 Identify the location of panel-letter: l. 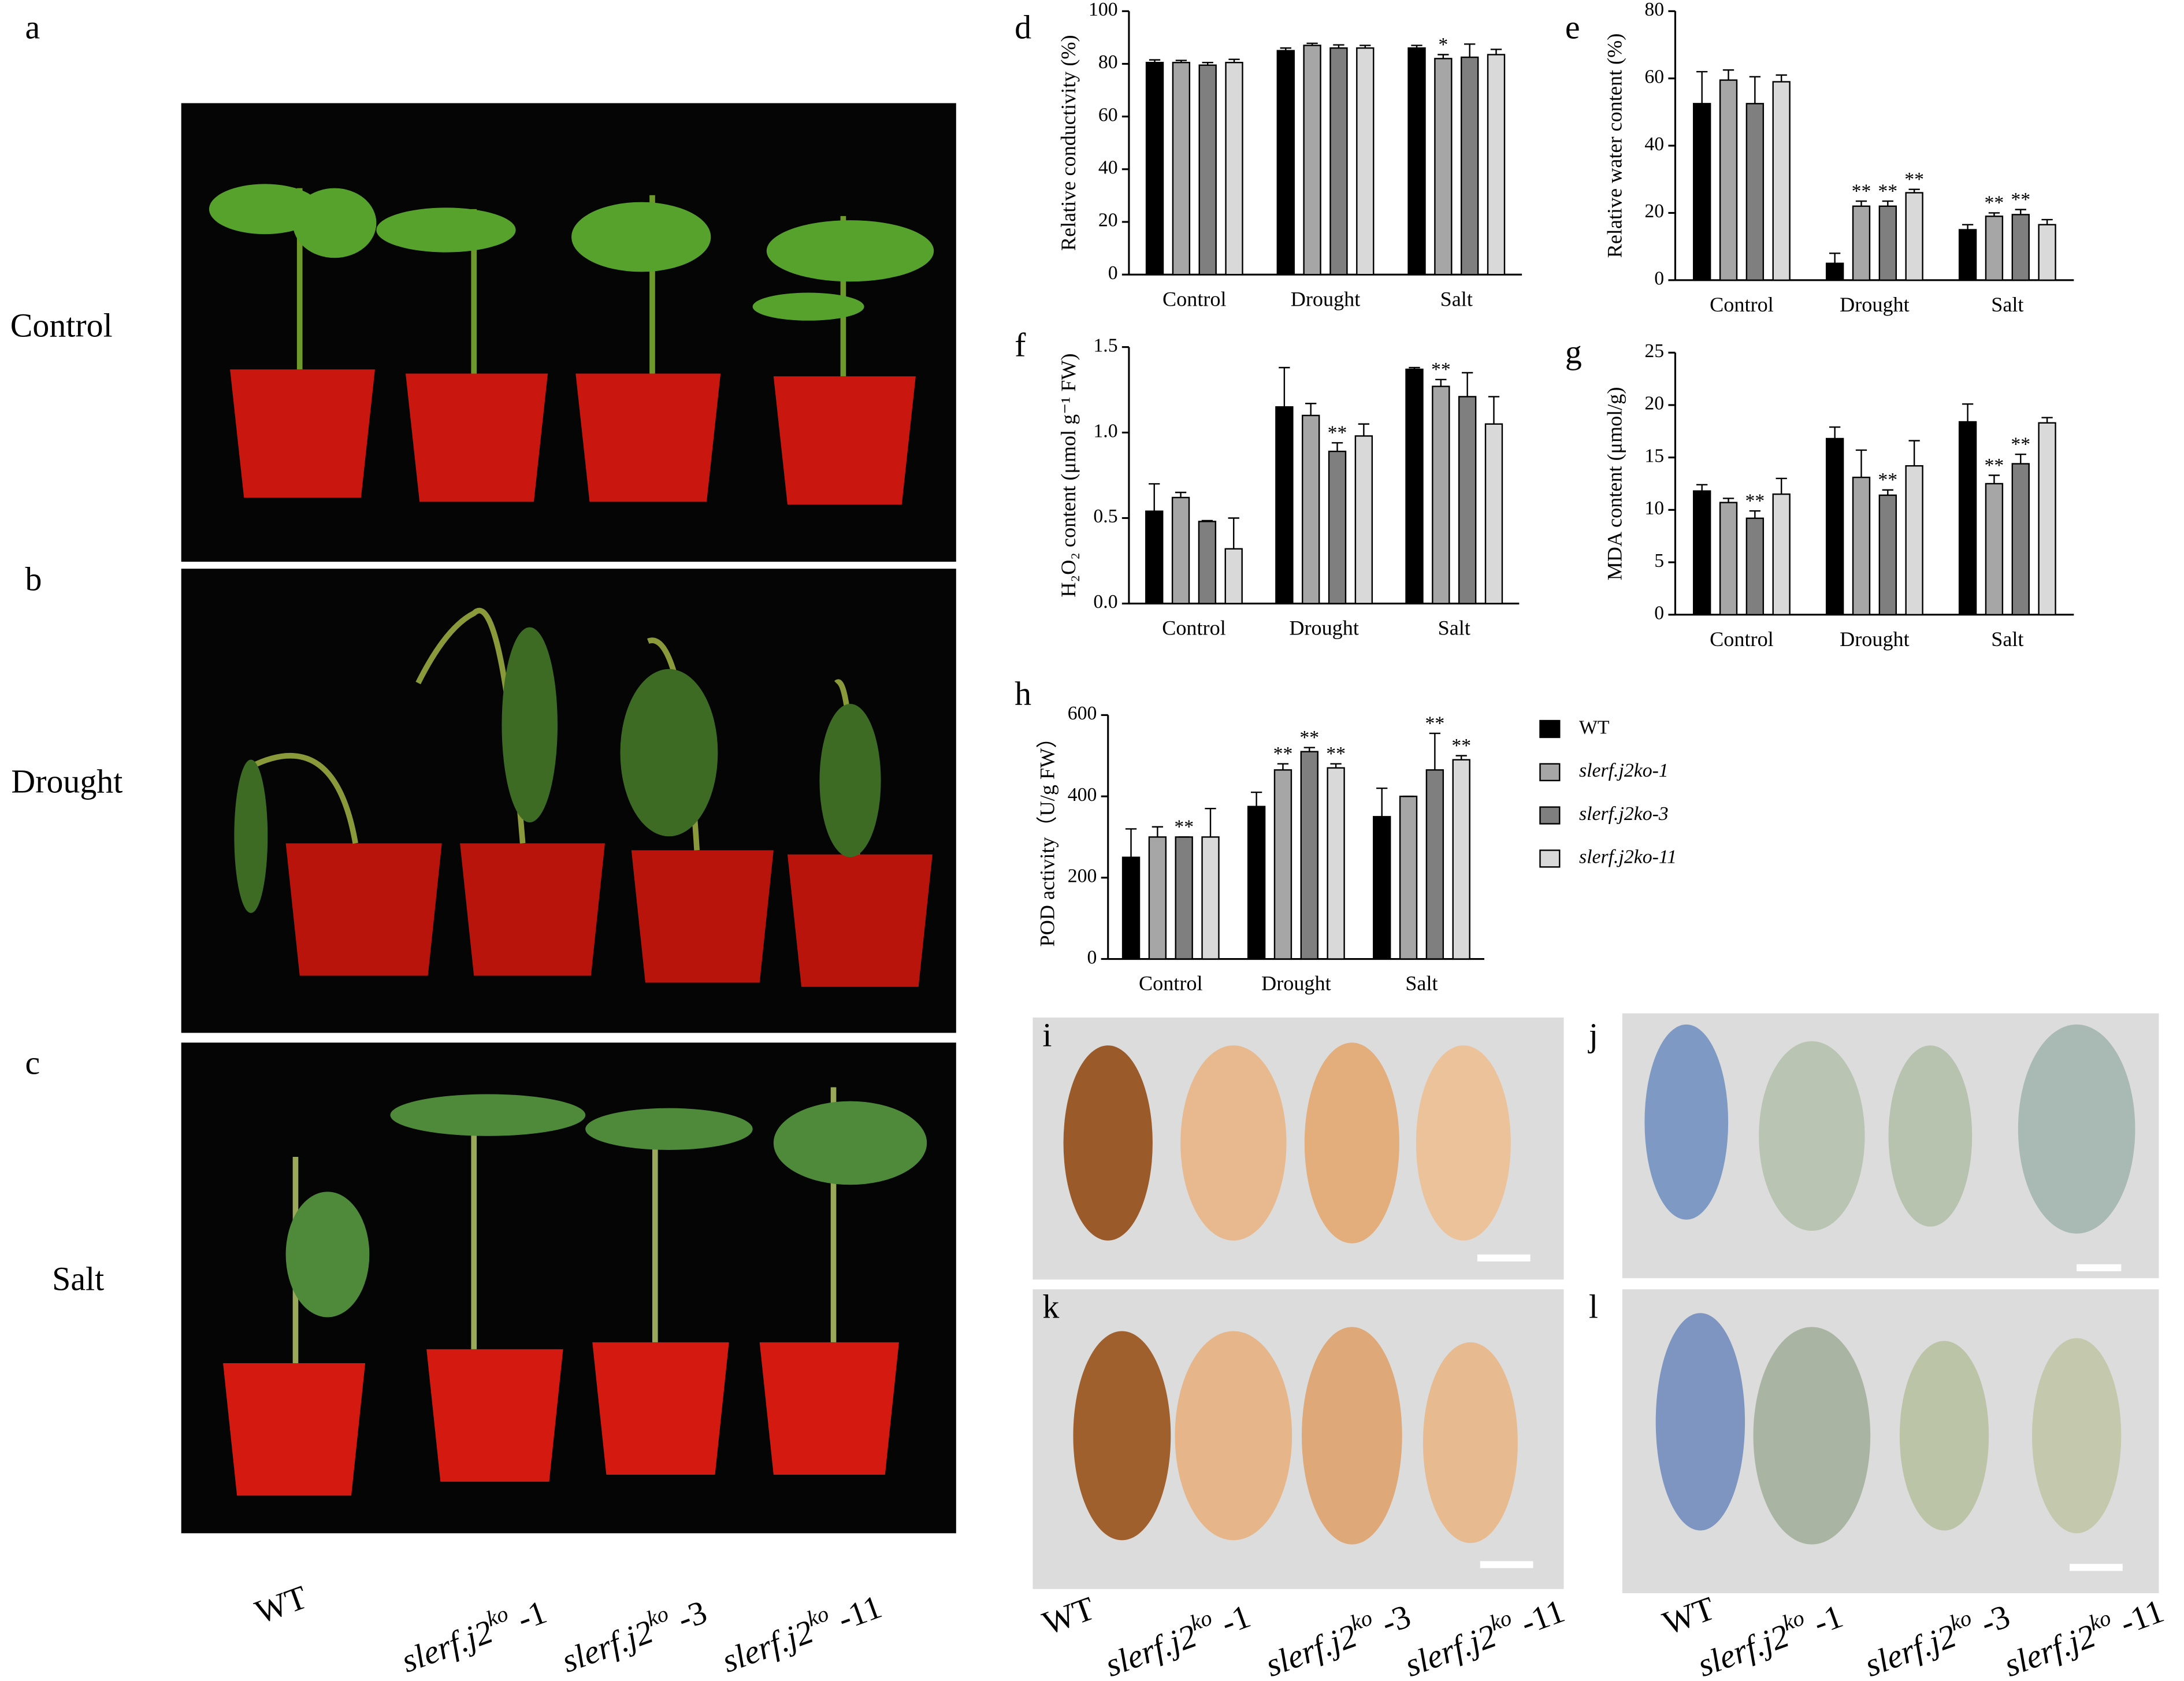
(1593, 1307).